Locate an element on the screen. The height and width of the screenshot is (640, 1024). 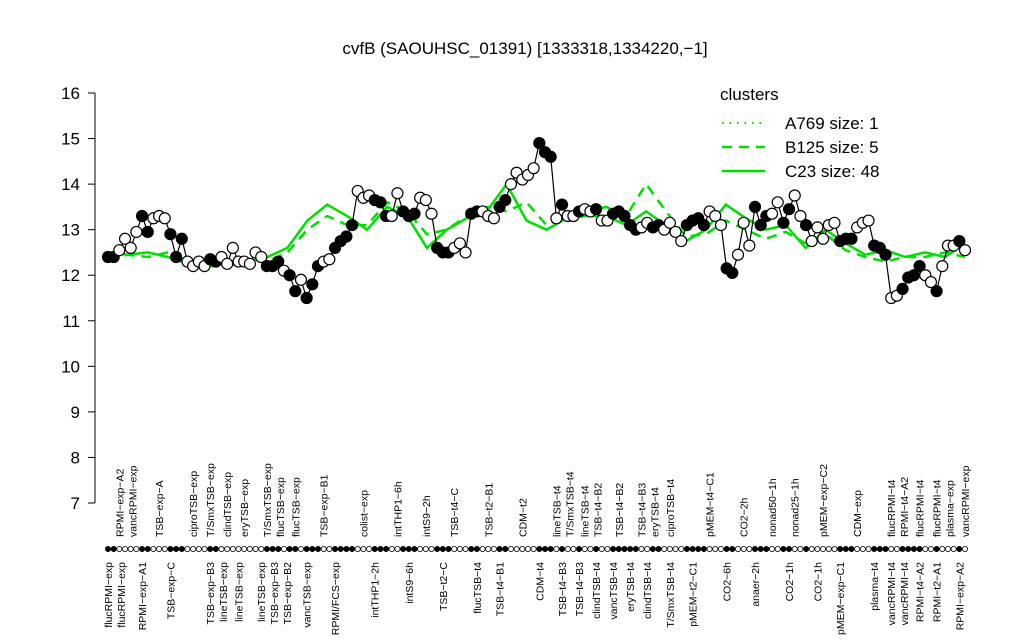
sample-label-bottom: RPMI/FCS−exp is located at coordinates (336, 598).